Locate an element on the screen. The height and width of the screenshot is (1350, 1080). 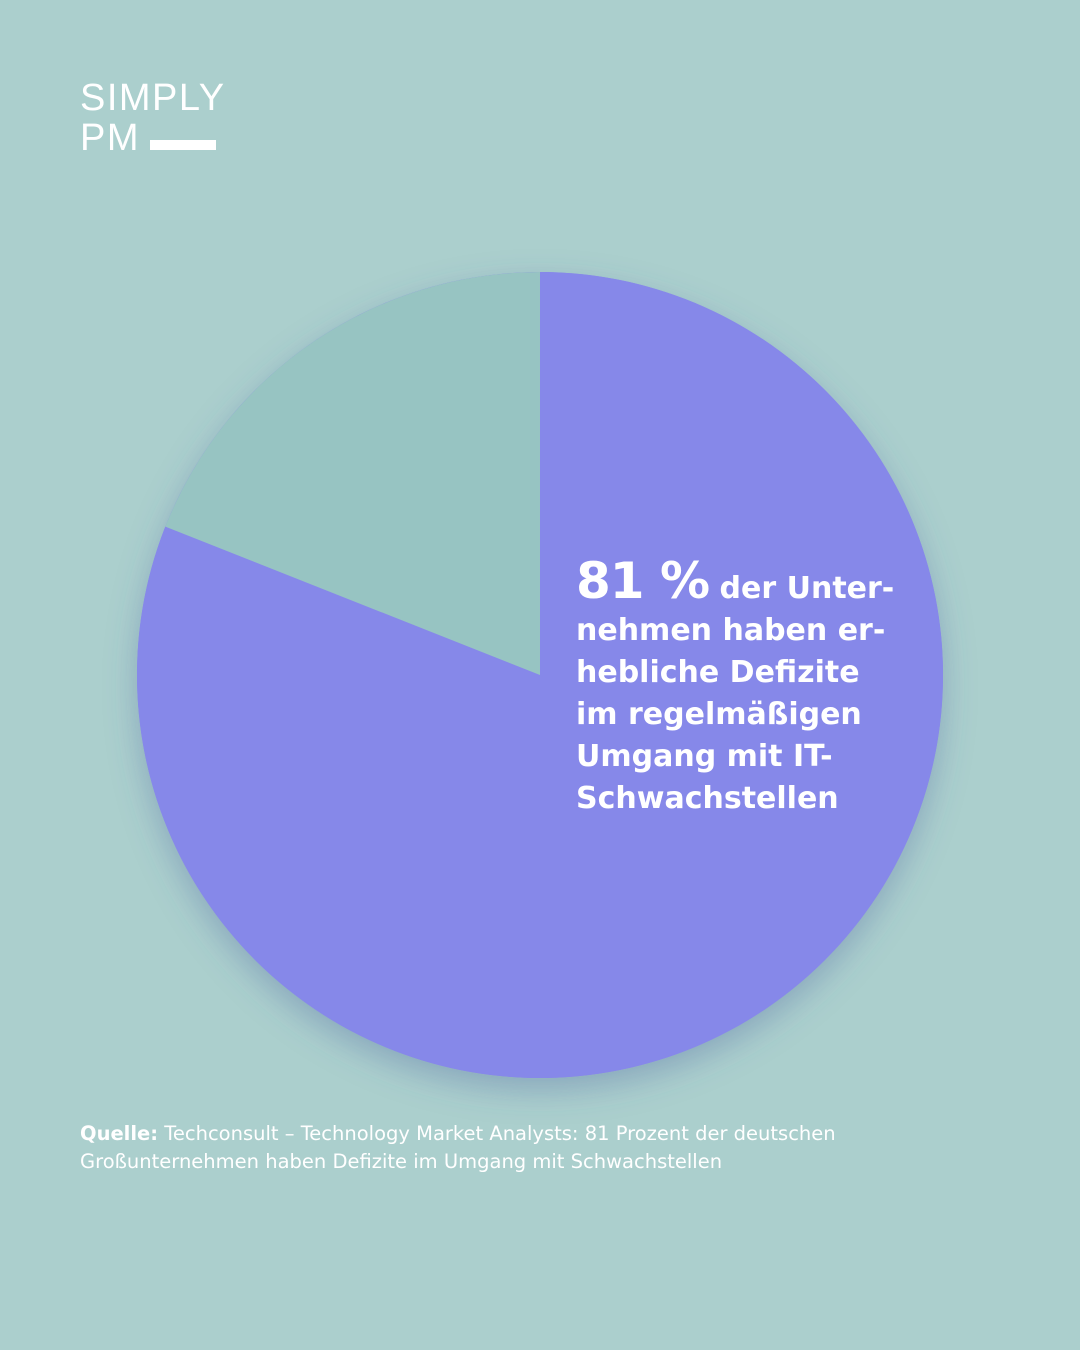
logo-text-pm: PM is located at coordinates (110, 138).